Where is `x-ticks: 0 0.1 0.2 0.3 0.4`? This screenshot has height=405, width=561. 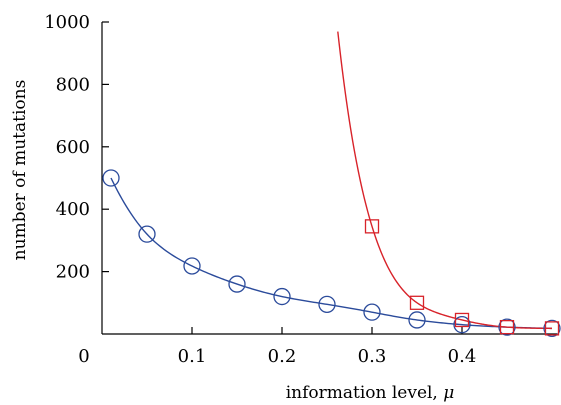 x-ticks: 0 0.1 0.2 0.3 0.4 is located at coordinates (277, 347).